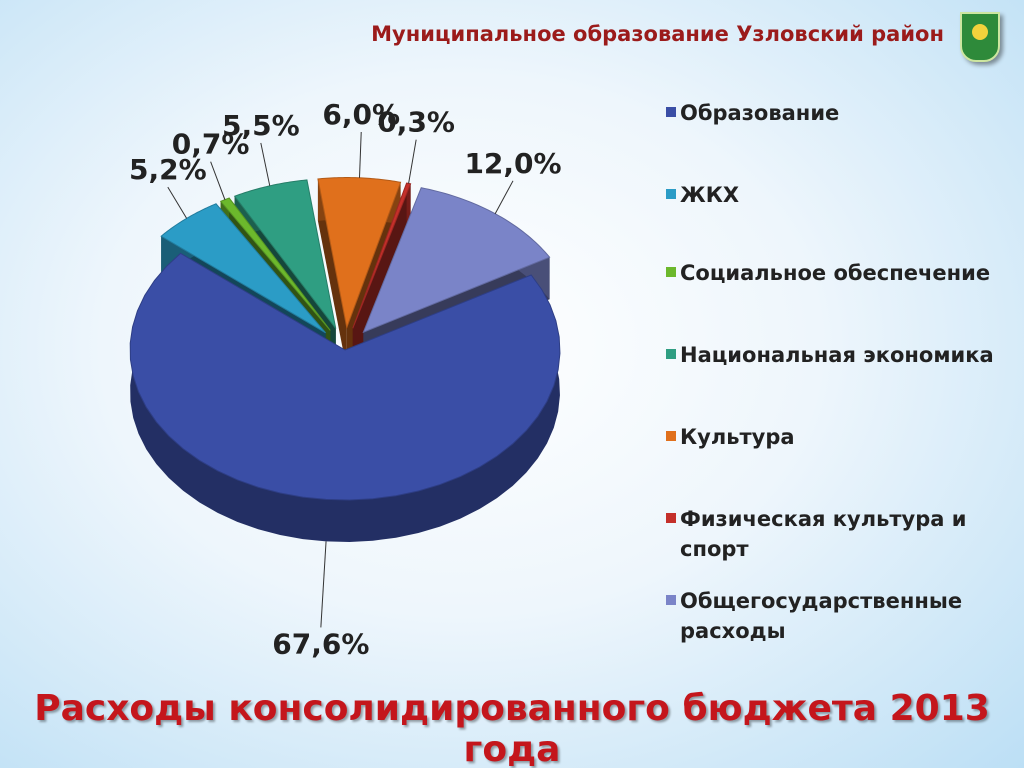 The image size is (1024, 768). I want to click on legend-label: Общегосударственные расходы, so click(821, 616).